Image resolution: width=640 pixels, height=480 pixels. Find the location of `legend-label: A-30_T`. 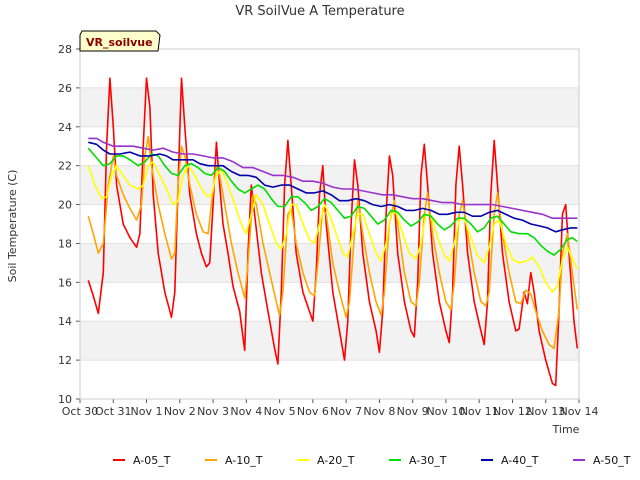

legend-label: A-30_T is located at coordinates (428, 460).